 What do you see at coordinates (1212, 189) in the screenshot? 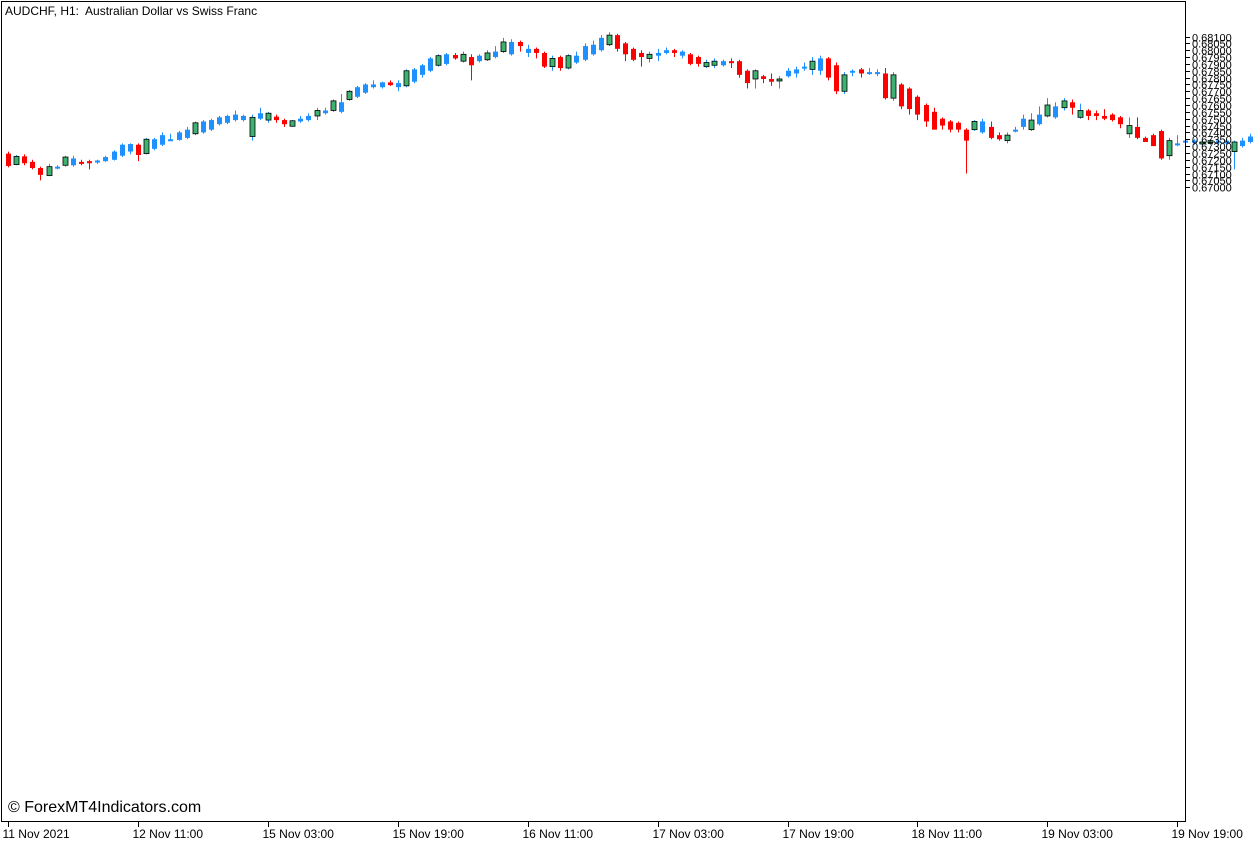
I see `price-tick-label: 0.67000` at bounding box center [1212, 189].